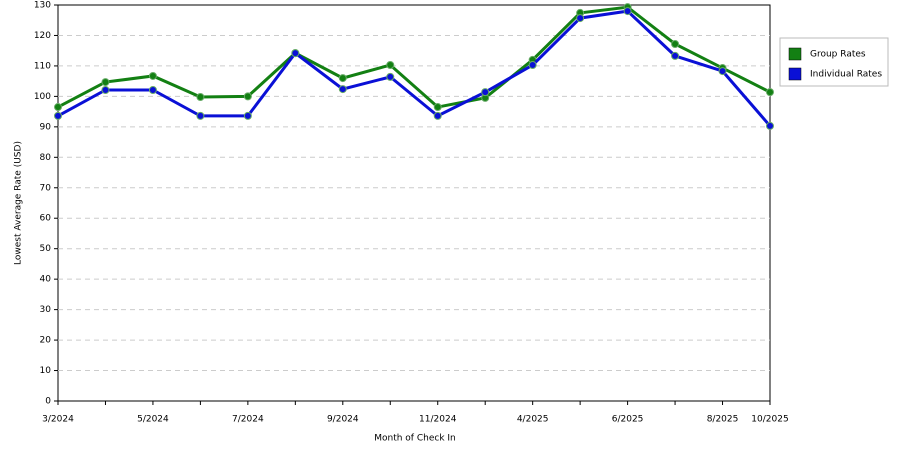  What do you see at coordinates (46, 158) in the screenshot?
I see `y-tick-label: 80` at bounding box center [46, 158].